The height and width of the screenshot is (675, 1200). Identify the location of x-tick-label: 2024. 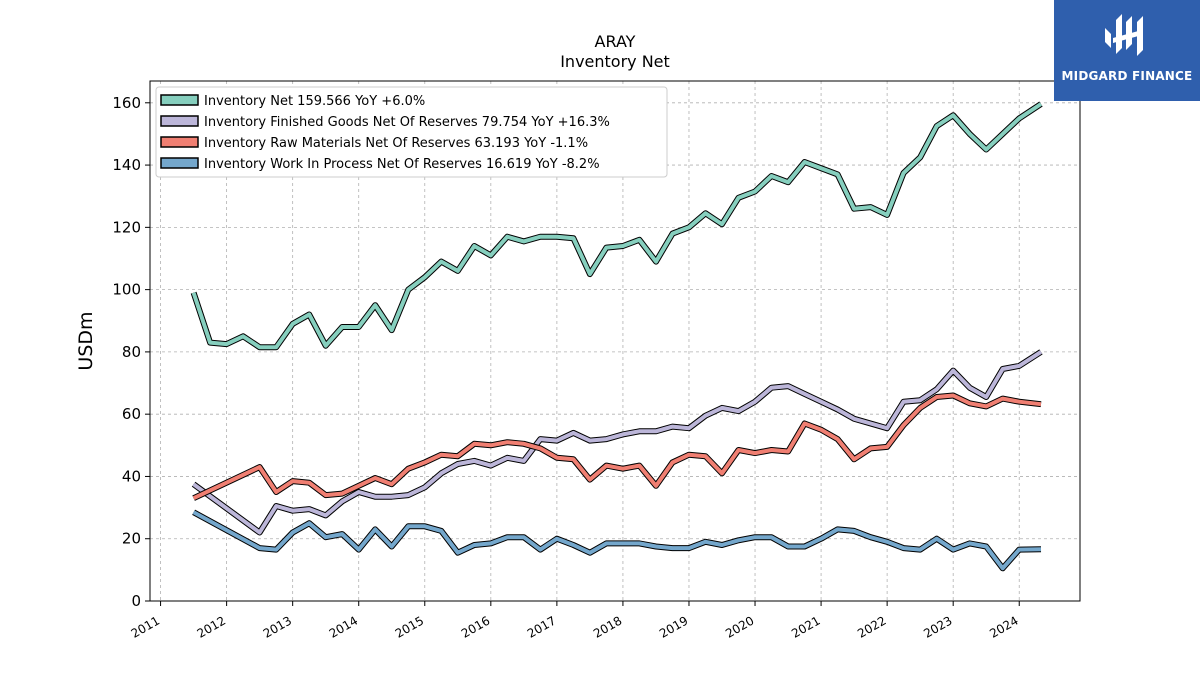
(1003, 626).